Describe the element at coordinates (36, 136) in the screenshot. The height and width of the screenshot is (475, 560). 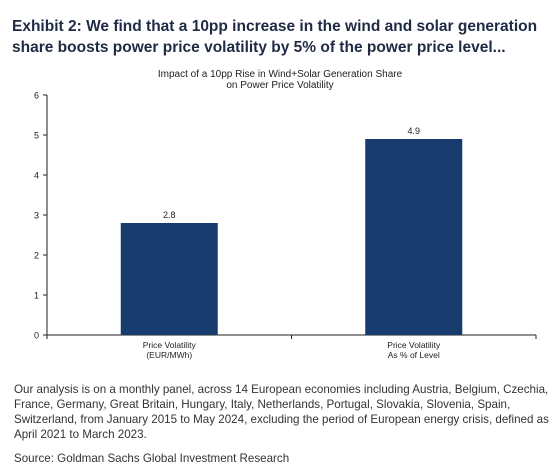
I see `y-tick-label: 5` at that location.